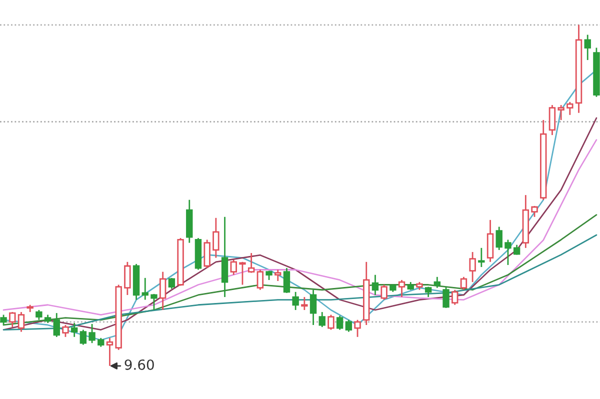 The height and width of the screenshot is (399, 600). Describe the element at coordinates (139, 364) in the screenshot. I see `annotation: 9.60` at that location.